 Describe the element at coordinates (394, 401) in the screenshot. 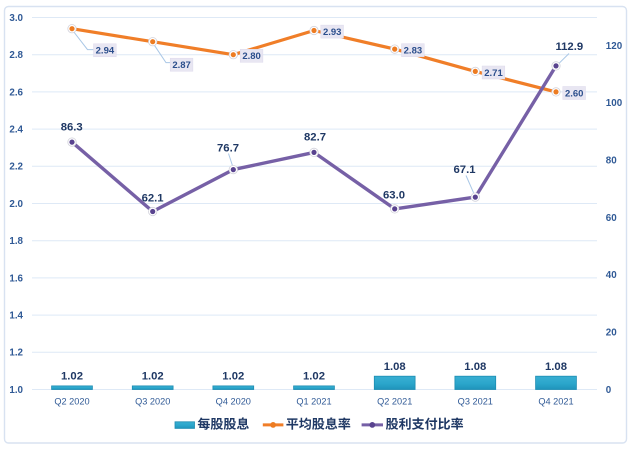

I see `svg-text: Q2 2021` at that location.